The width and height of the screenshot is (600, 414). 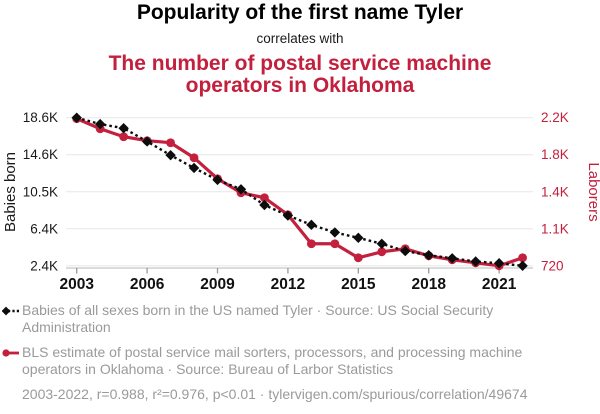 I want to click on svg-text: 1.1K, so click(x=555, y=228).